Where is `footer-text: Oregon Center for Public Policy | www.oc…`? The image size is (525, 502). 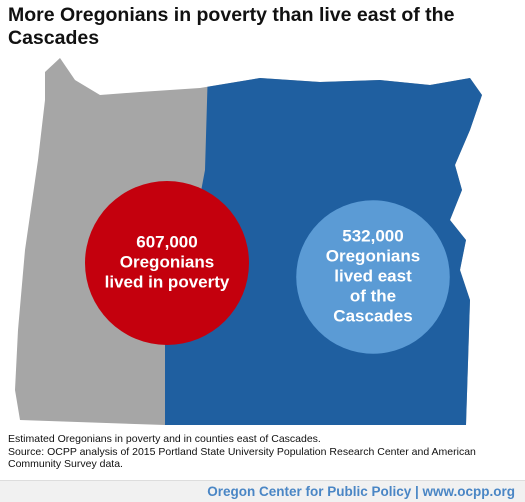
footer-text: Oregon Center for Public Policy | www.oc… is located at coordinates (361, 491).